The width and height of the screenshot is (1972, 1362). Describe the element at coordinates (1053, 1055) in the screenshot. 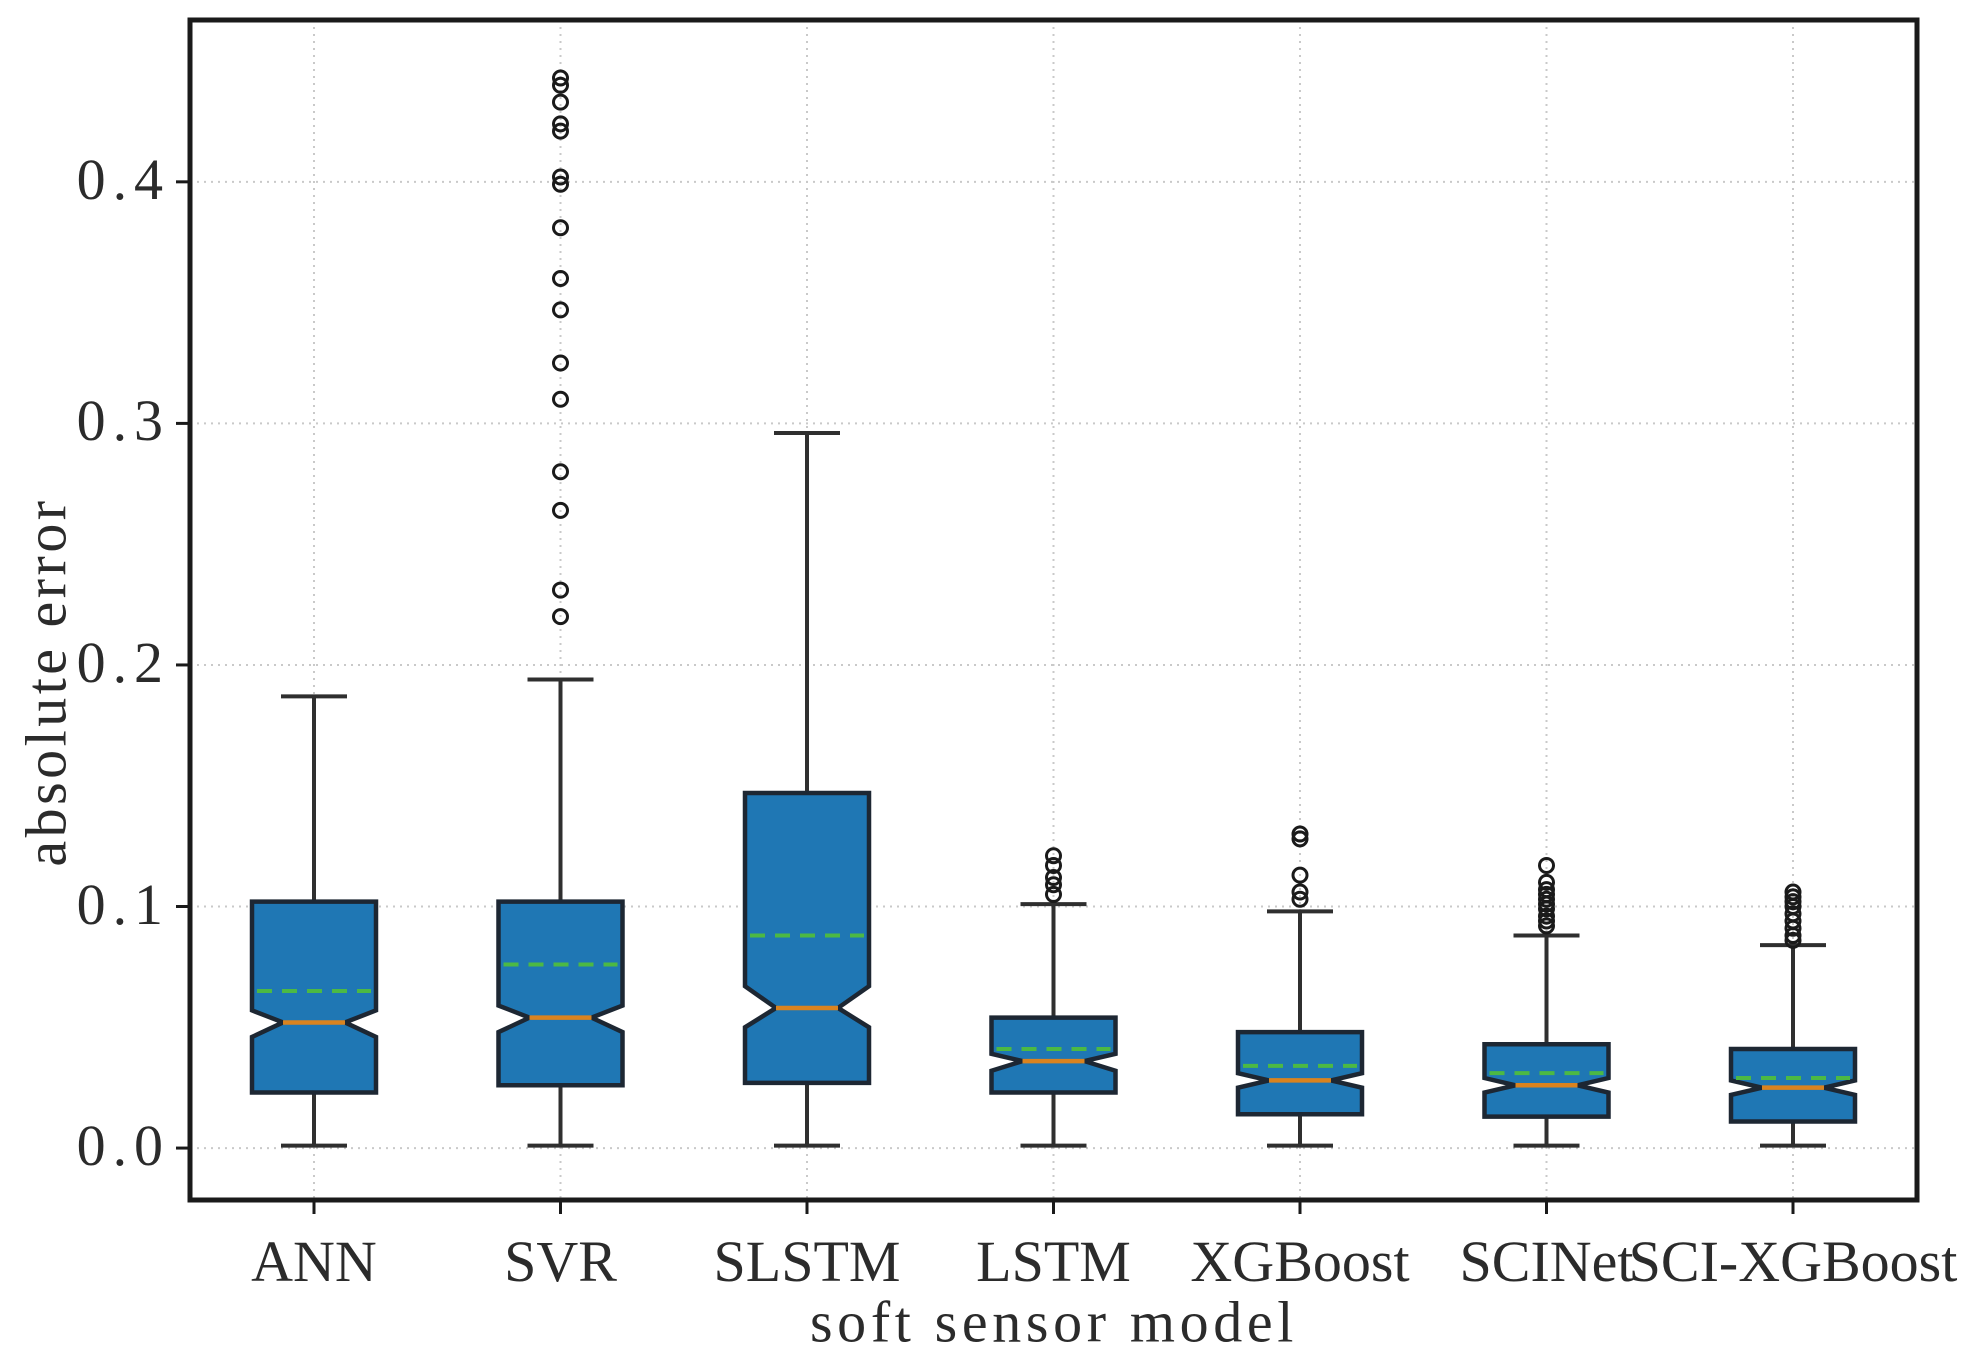

I see `box-LSTM` at that location.